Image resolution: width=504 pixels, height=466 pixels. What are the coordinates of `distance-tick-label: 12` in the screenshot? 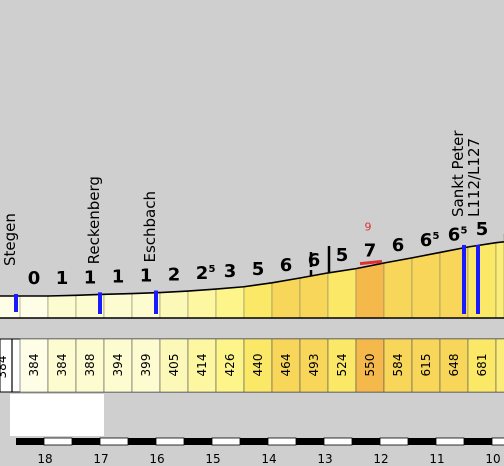 It's located at (380, 459).